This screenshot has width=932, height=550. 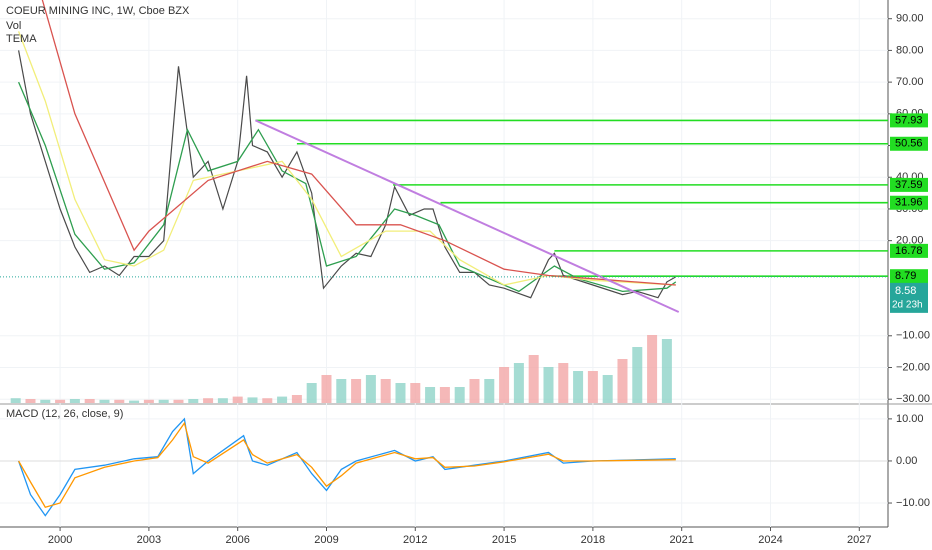 I want to click on y-tick-label: 0.00, so click(x=906, y=461).